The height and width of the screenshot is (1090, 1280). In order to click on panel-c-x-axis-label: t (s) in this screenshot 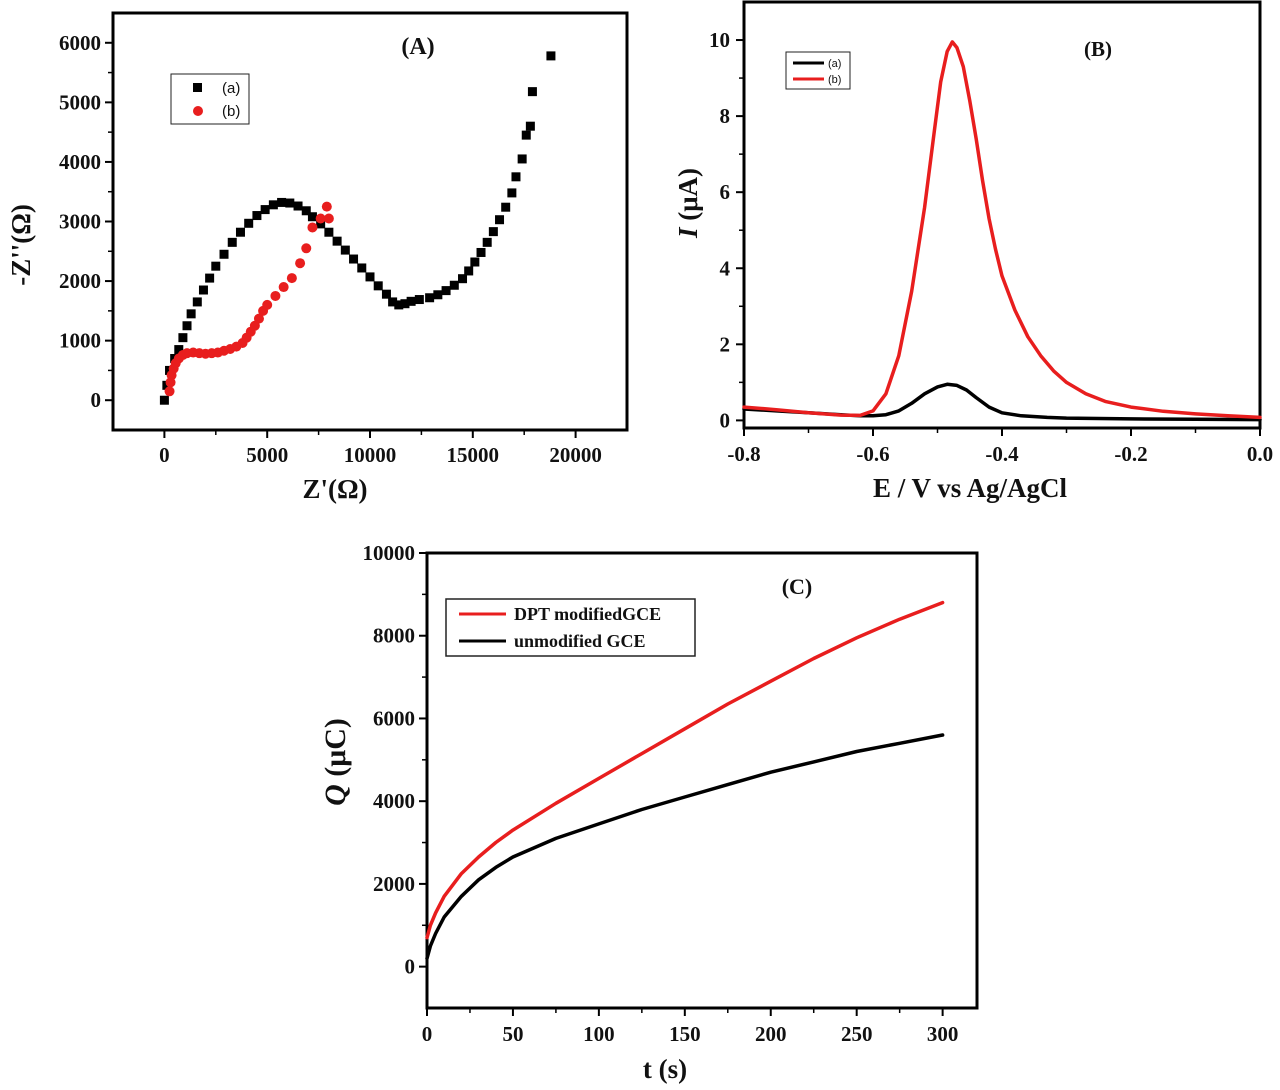, I will do `click(665, 1069)`.